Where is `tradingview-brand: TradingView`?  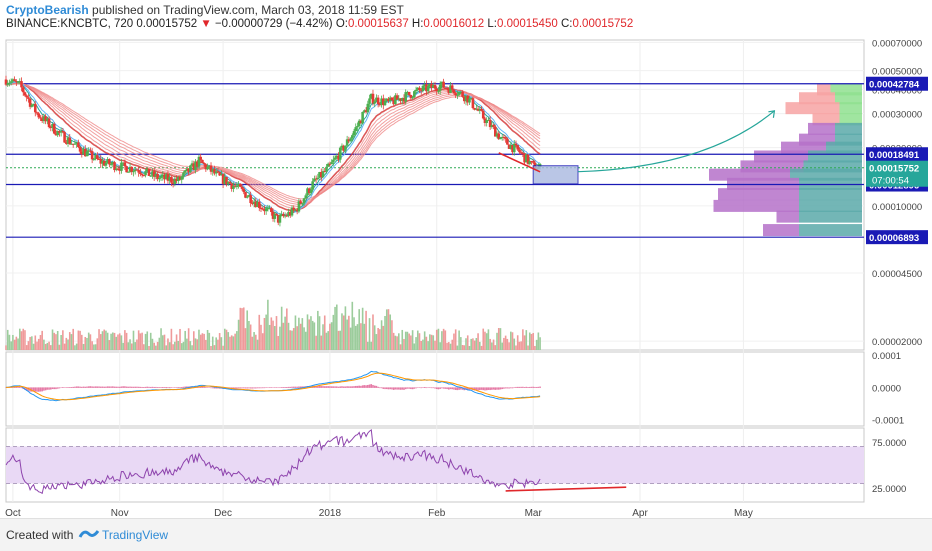 tradingview-brand: TradingView is located at coordinates (135, 535).